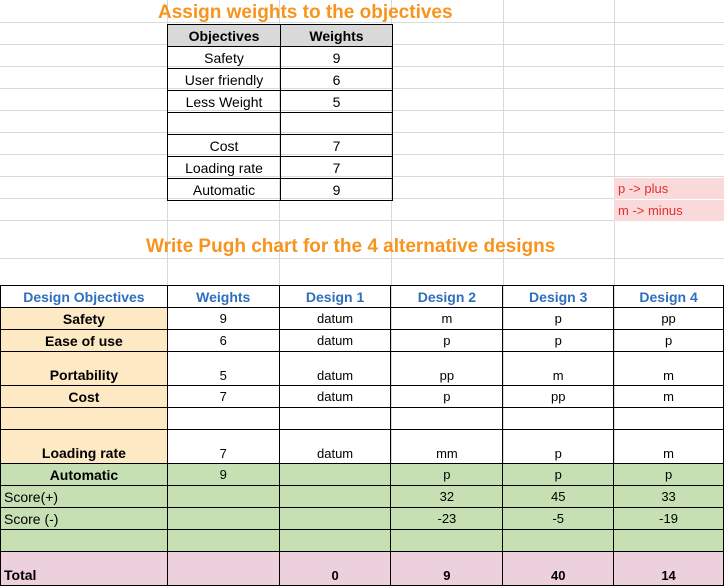 The height and width of the screenshot is (586, 724). Describe the element at coordinates (447, 368) in the screenshot. I see `design-2-cell: pp` at that location.